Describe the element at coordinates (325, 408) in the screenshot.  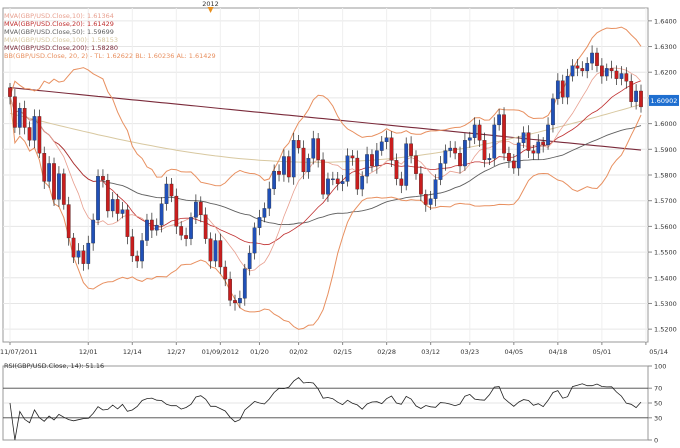
I see `rsi-line` at that location.